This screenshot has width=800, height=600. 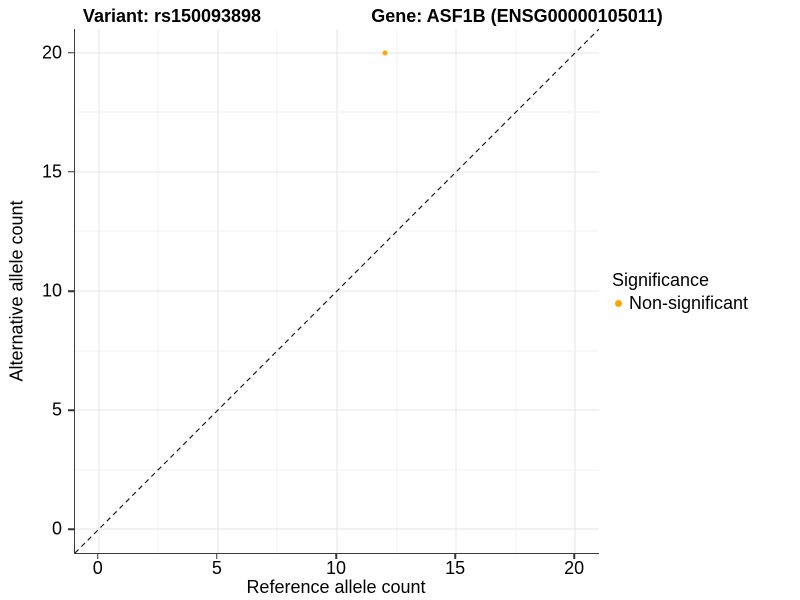 I want to click on y-tick-label: 20, so click(x=51, y=52).